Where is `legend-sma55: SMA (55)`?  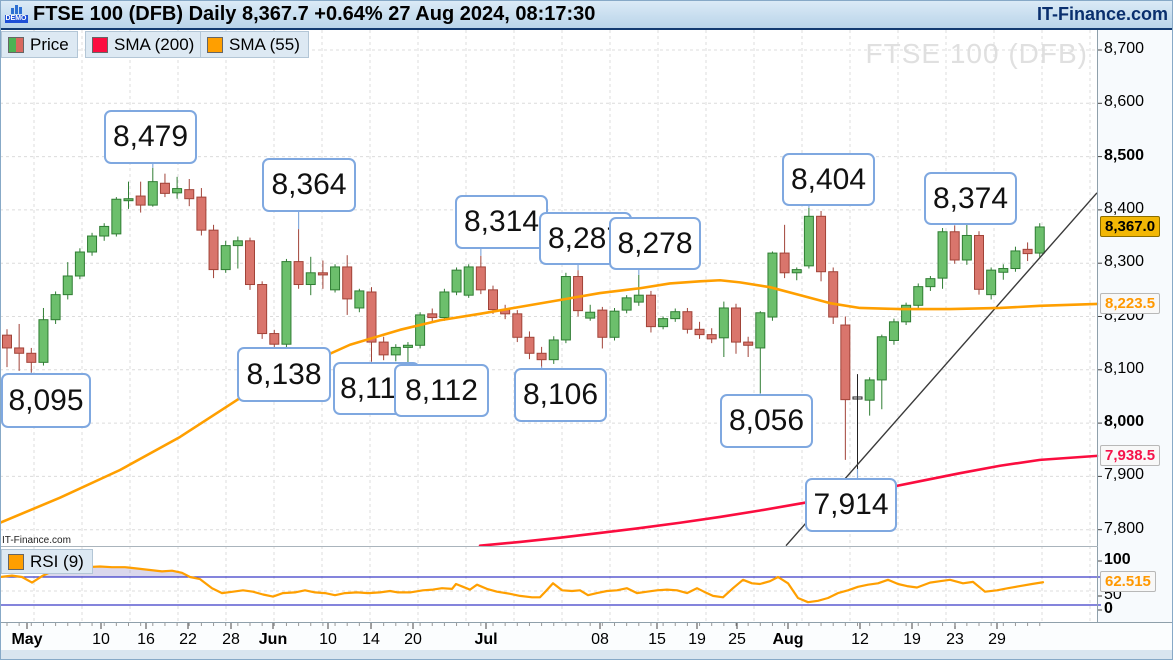 legend-sma55: SMA (55) is located at coordinates (254, 44).